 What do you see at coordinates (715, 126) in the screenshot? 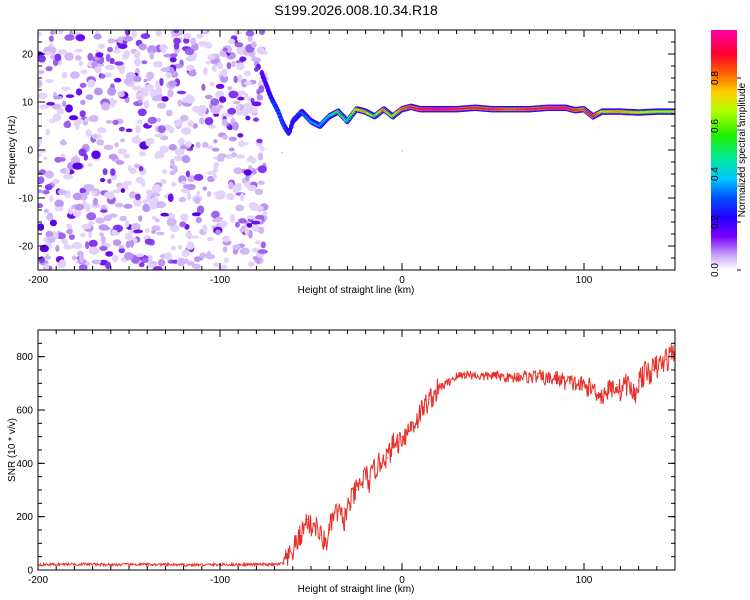
I see `colorbar-tick-label: 0.6` at bounding box center [715, 126].